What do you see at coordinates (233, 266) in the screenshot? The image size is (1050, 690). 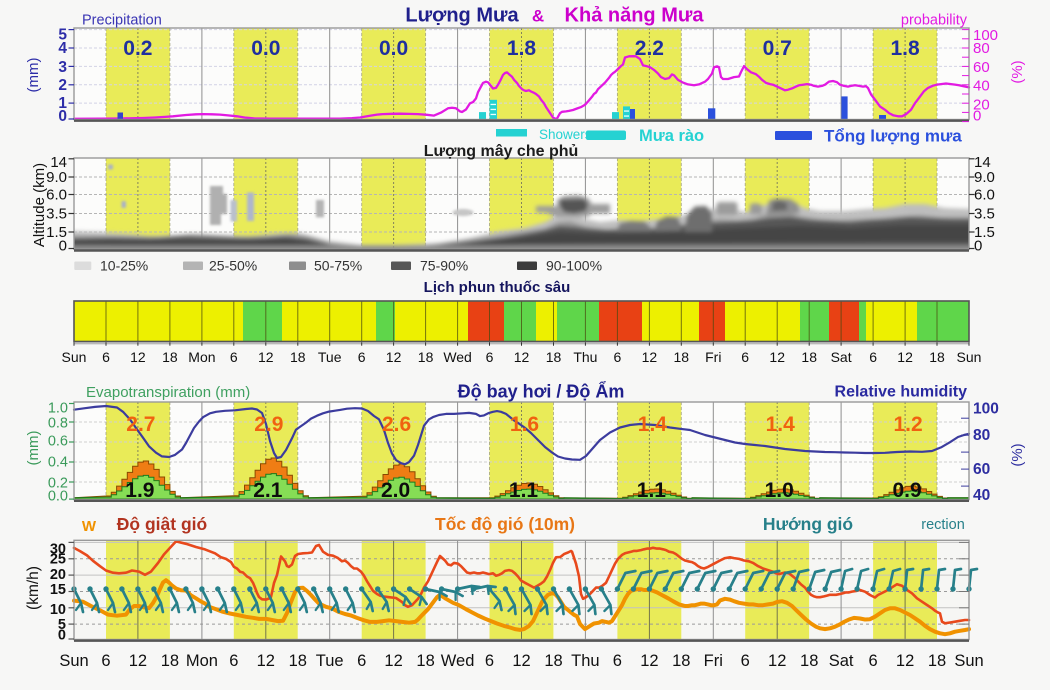 I see `svg-text: 25-50%` at bounding box center [233, 266].